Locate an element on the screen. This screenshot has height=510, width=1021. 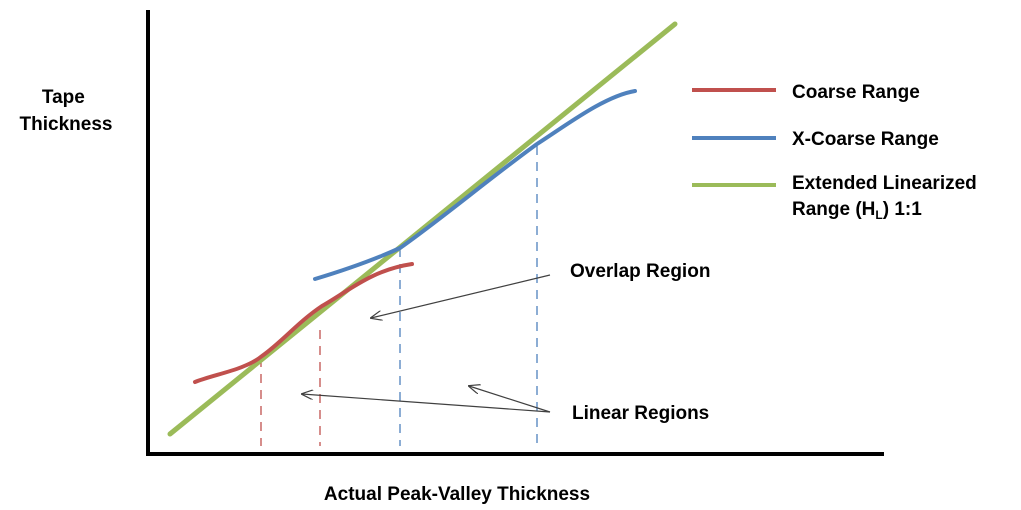
legend-coarse-label: Coarse Range is located at coordinates (856, 92).